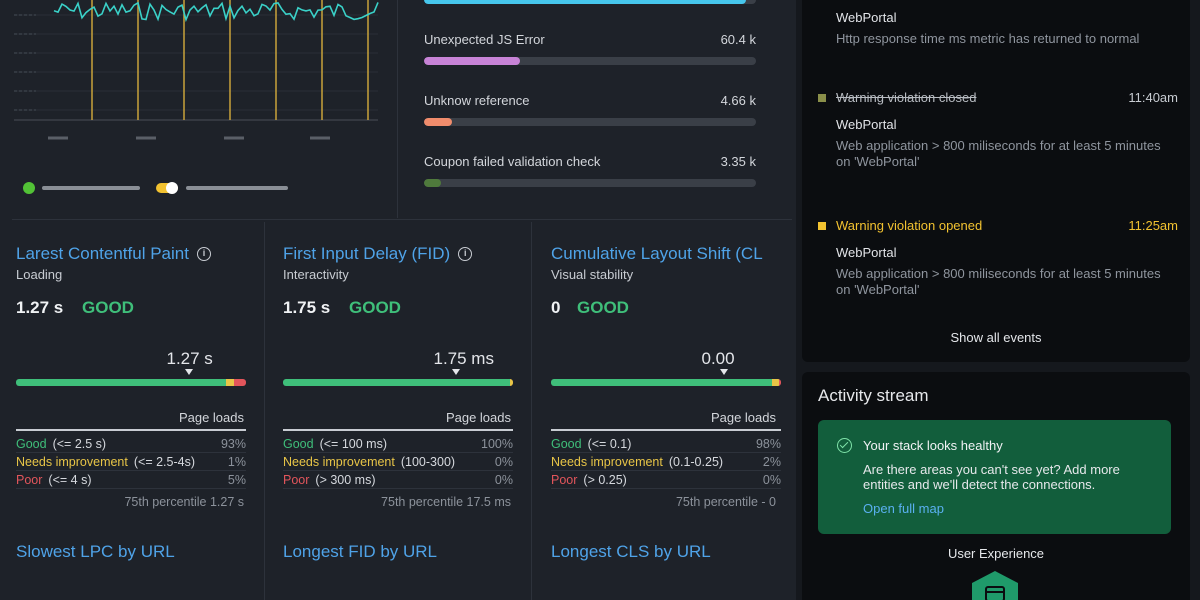 The height and width of the screenshot is (600, 1200). Describe the element at coordinates (897, 97) in the screenshot. I see `event-title-wrap: Warning violation closed` at that location.